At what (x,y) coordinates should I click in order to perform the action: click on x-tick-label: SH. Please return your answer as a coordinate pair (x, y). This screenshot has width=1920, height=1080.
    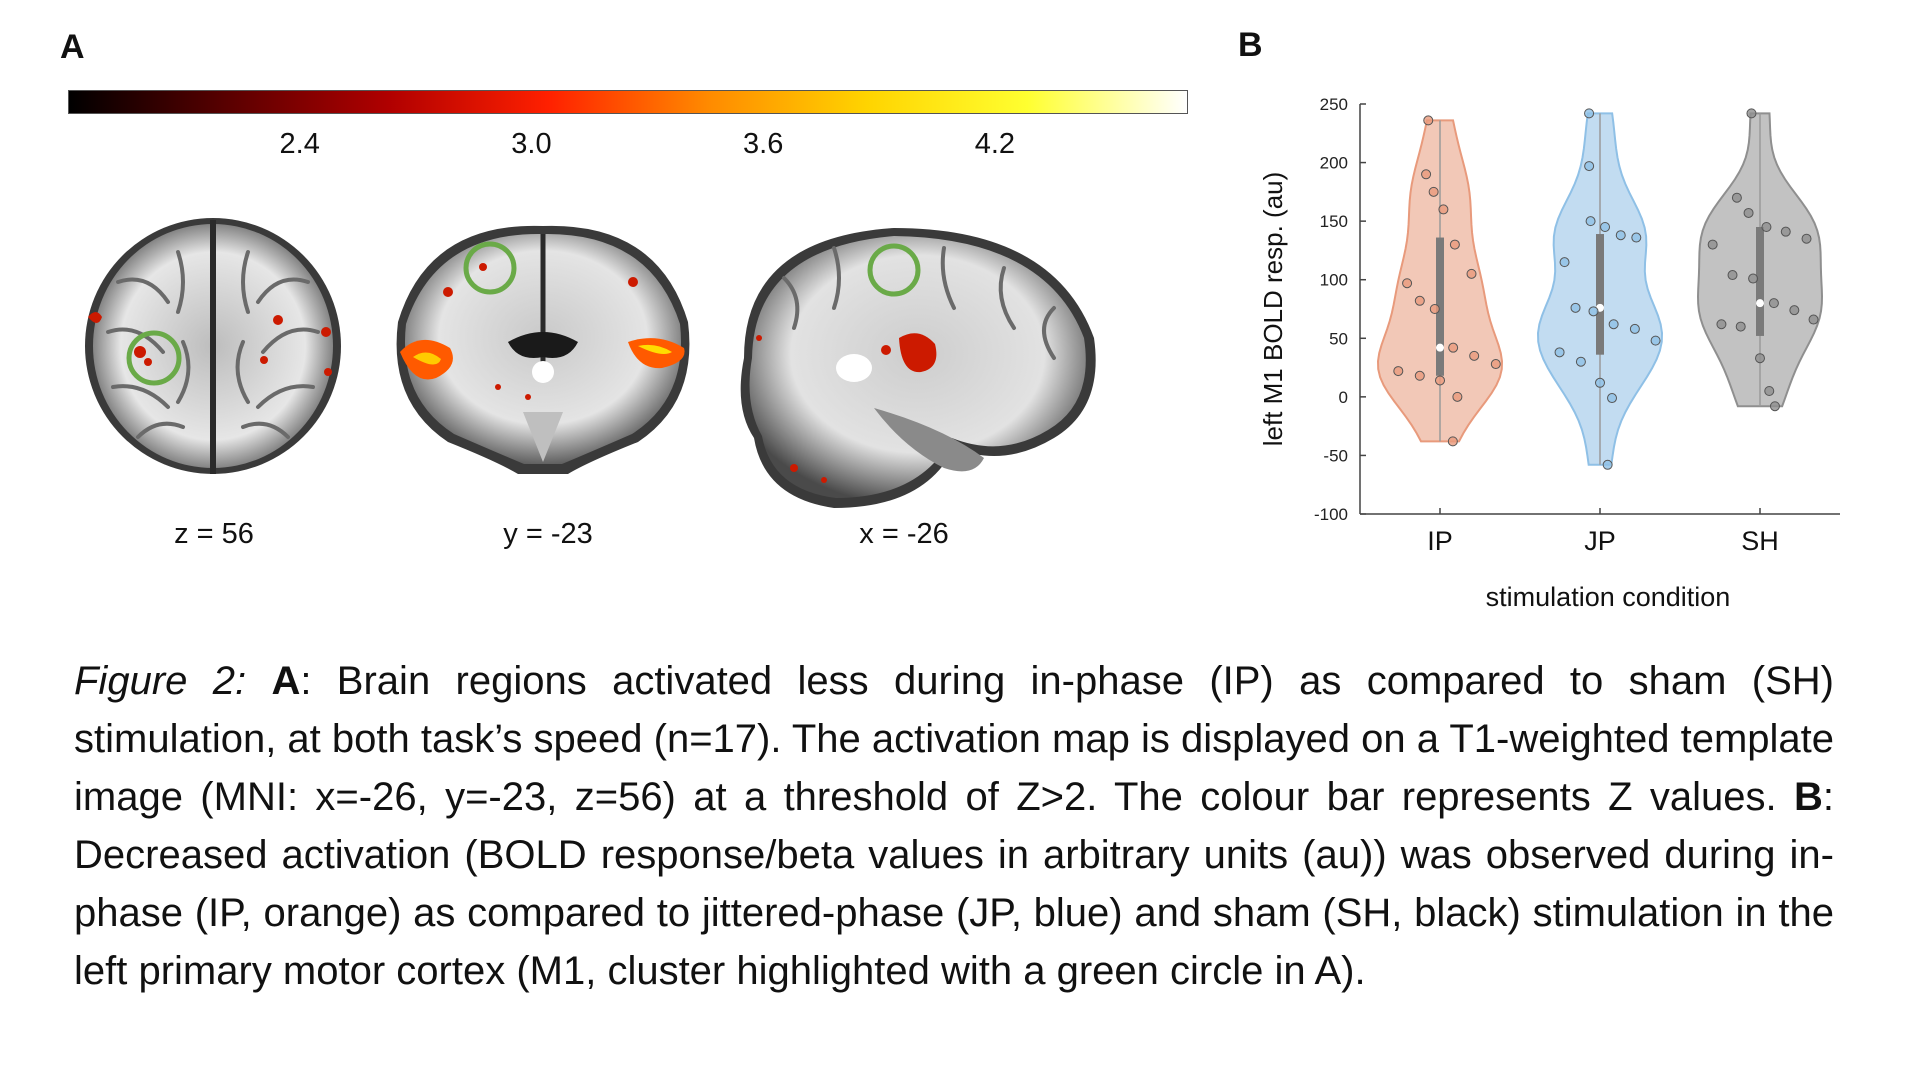
    Looking at the image, I should click on (1760, 541).